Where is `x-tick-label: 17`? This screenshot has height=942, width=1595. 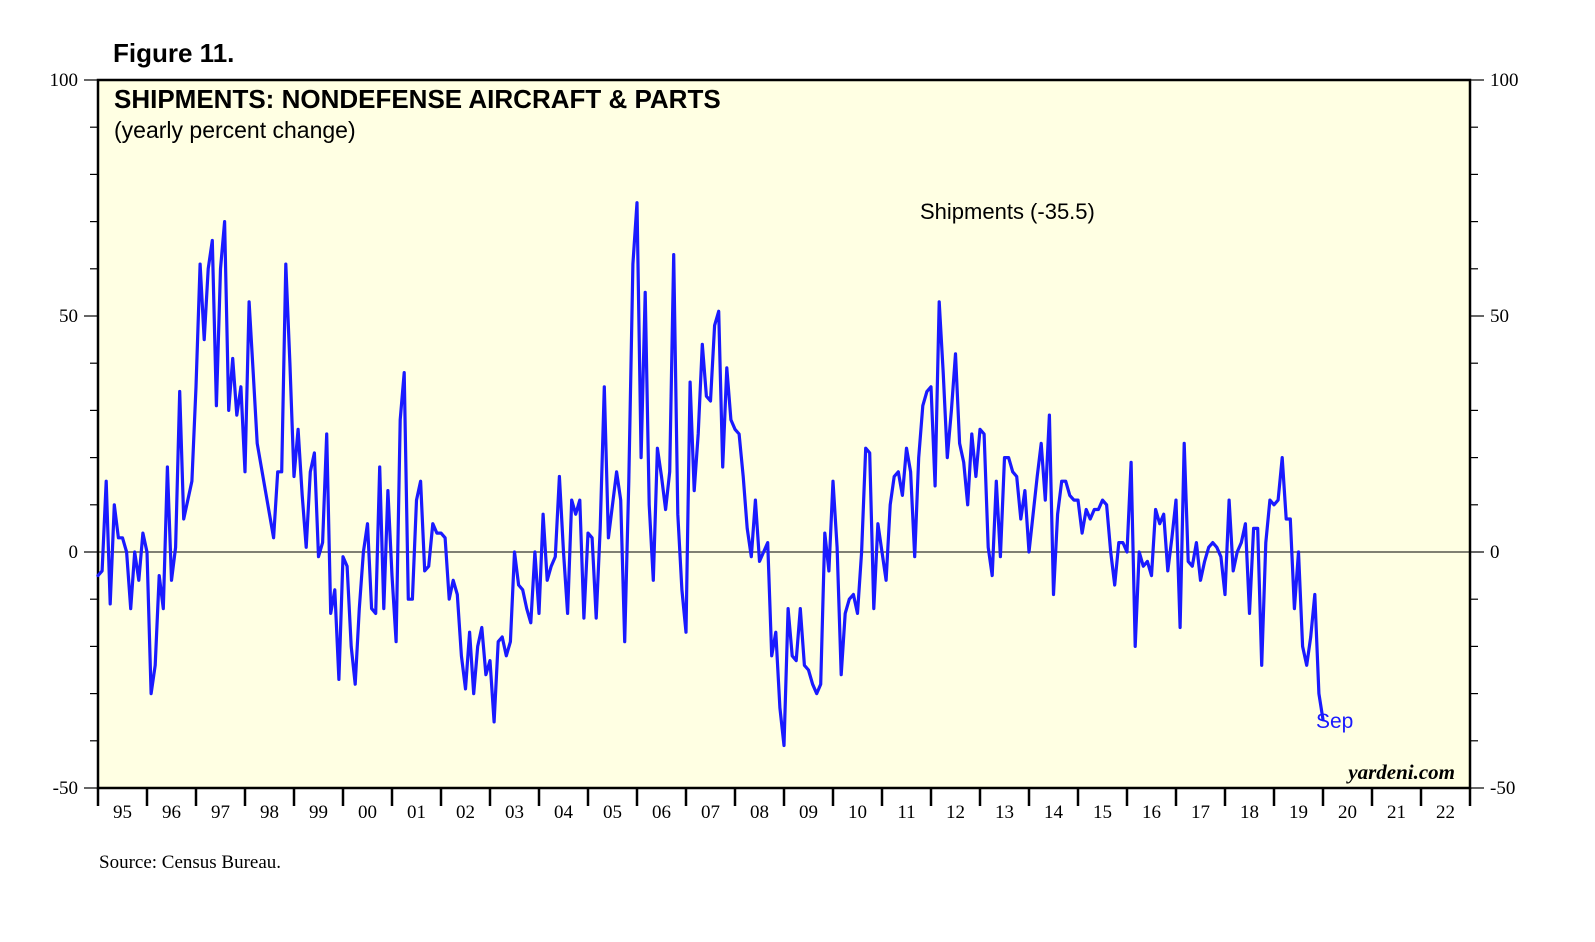 x-tick-label: 17 is located at coordinates (1200, 812).